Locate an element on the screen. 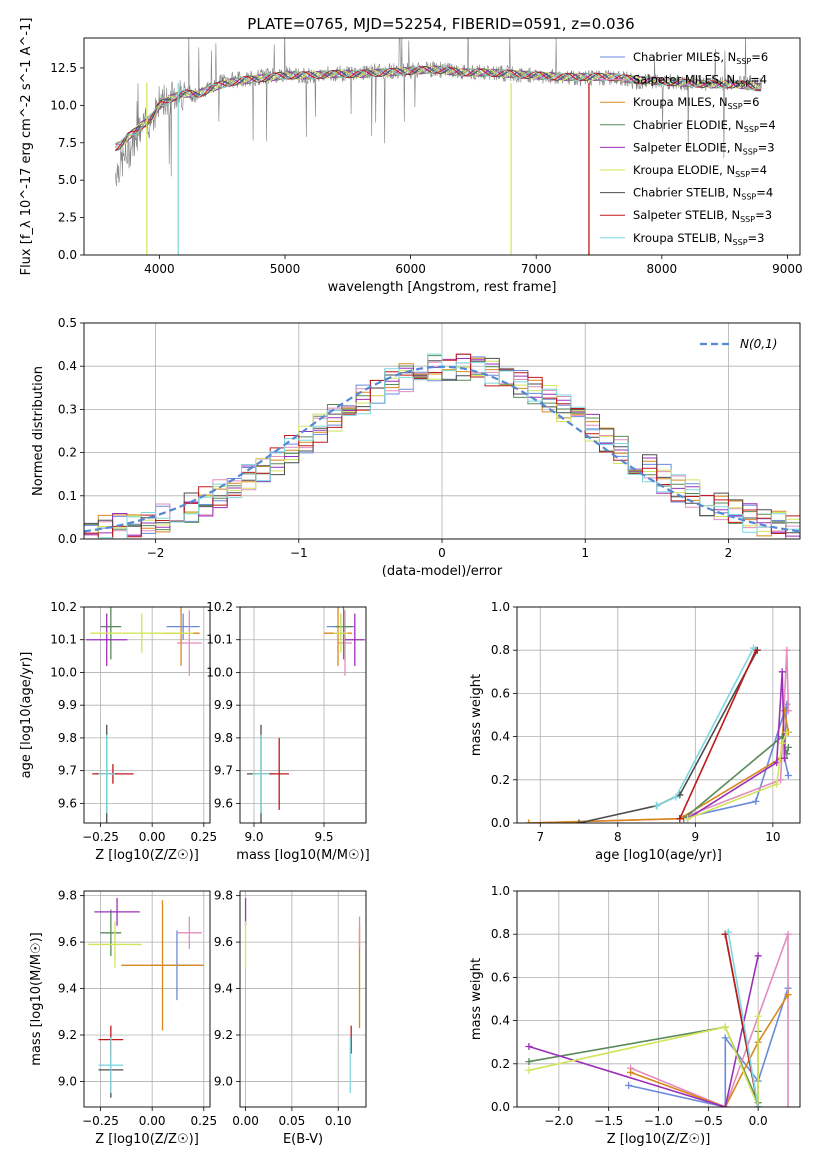 The width and height of the screenshot is (819, 1170). plot-area-age_vs_Z is located at coordinates (144, 715).